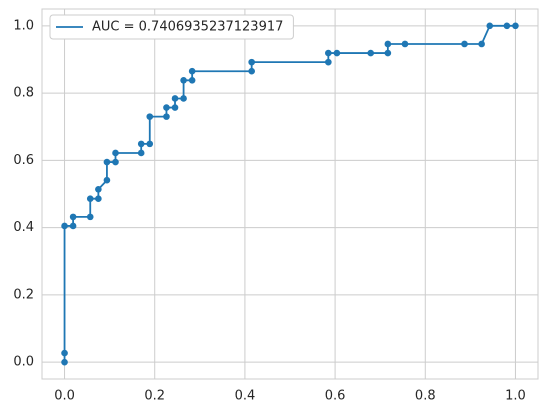  I want to click on legend-label: AUC = 0.7406935237123917, so click(187, 27).